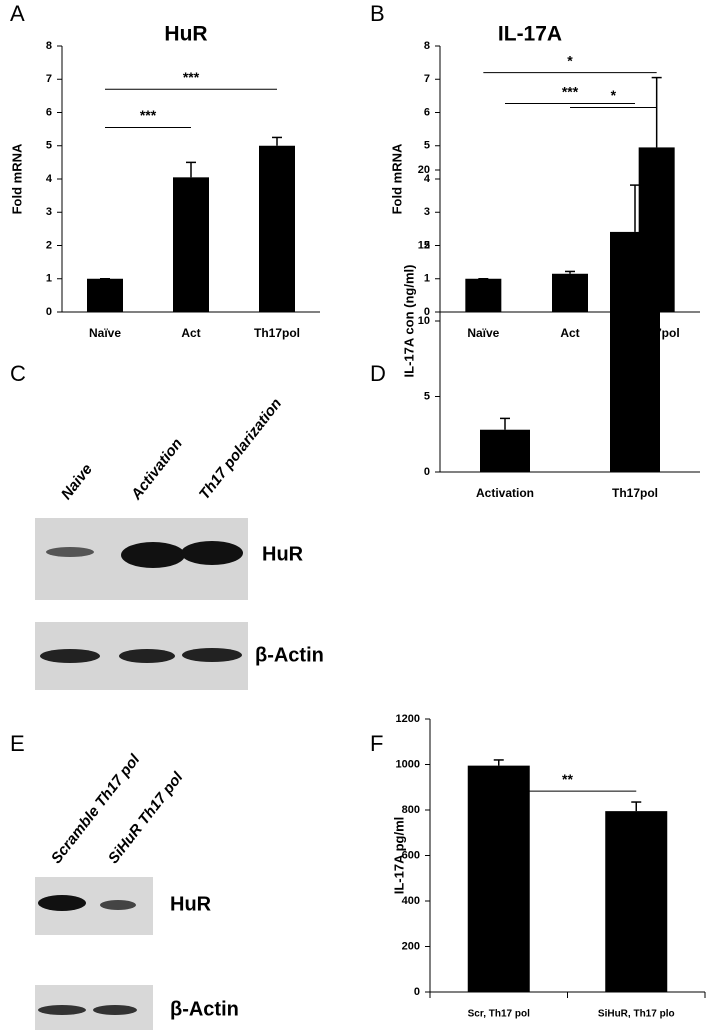 Image resolution: width=716 pixels, height=1035 pixels. What do you see at coordinates (185, 34) in the screenshot?
I see `chart-title: HuR` at bounding box center [185, 34].